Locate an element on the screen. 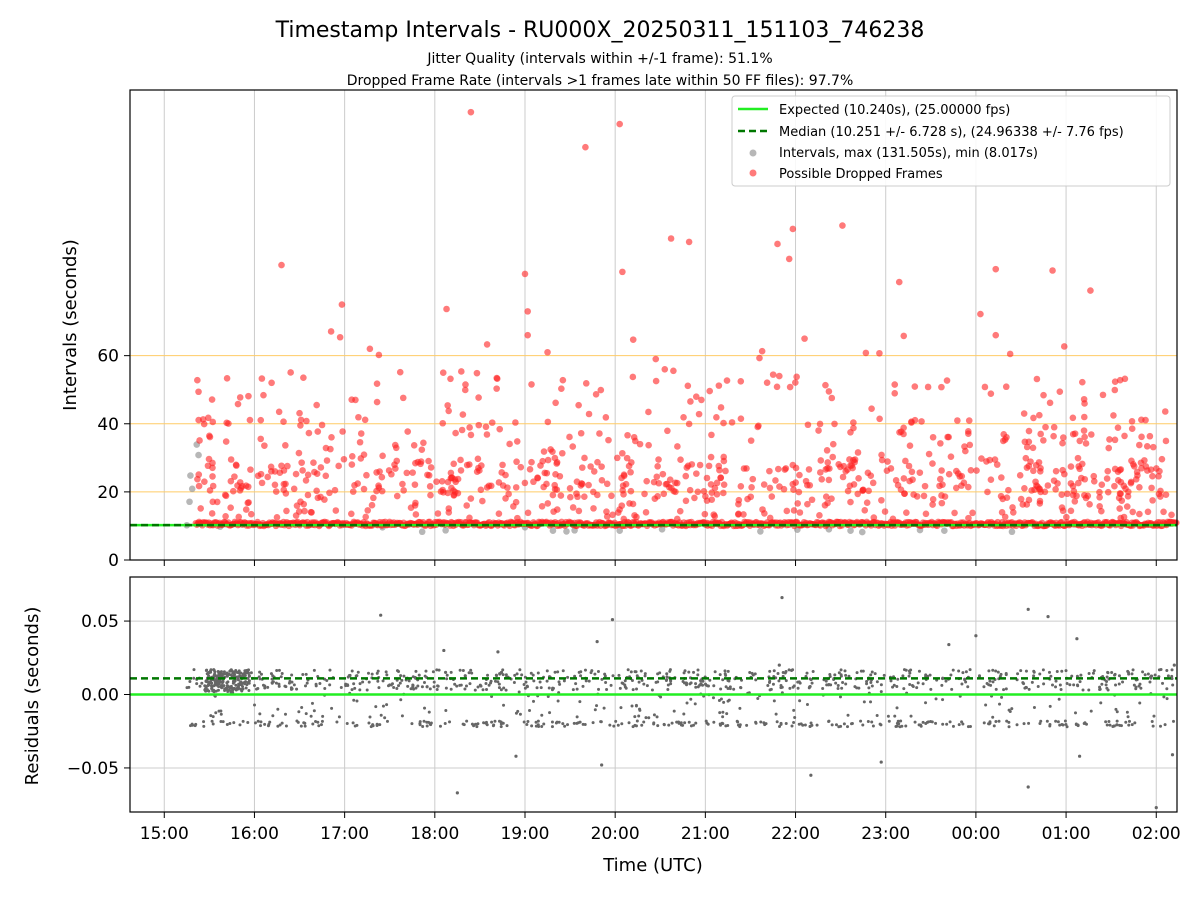  residuals-y-tick-label: 0.05 is located at coordinates (100, 622).